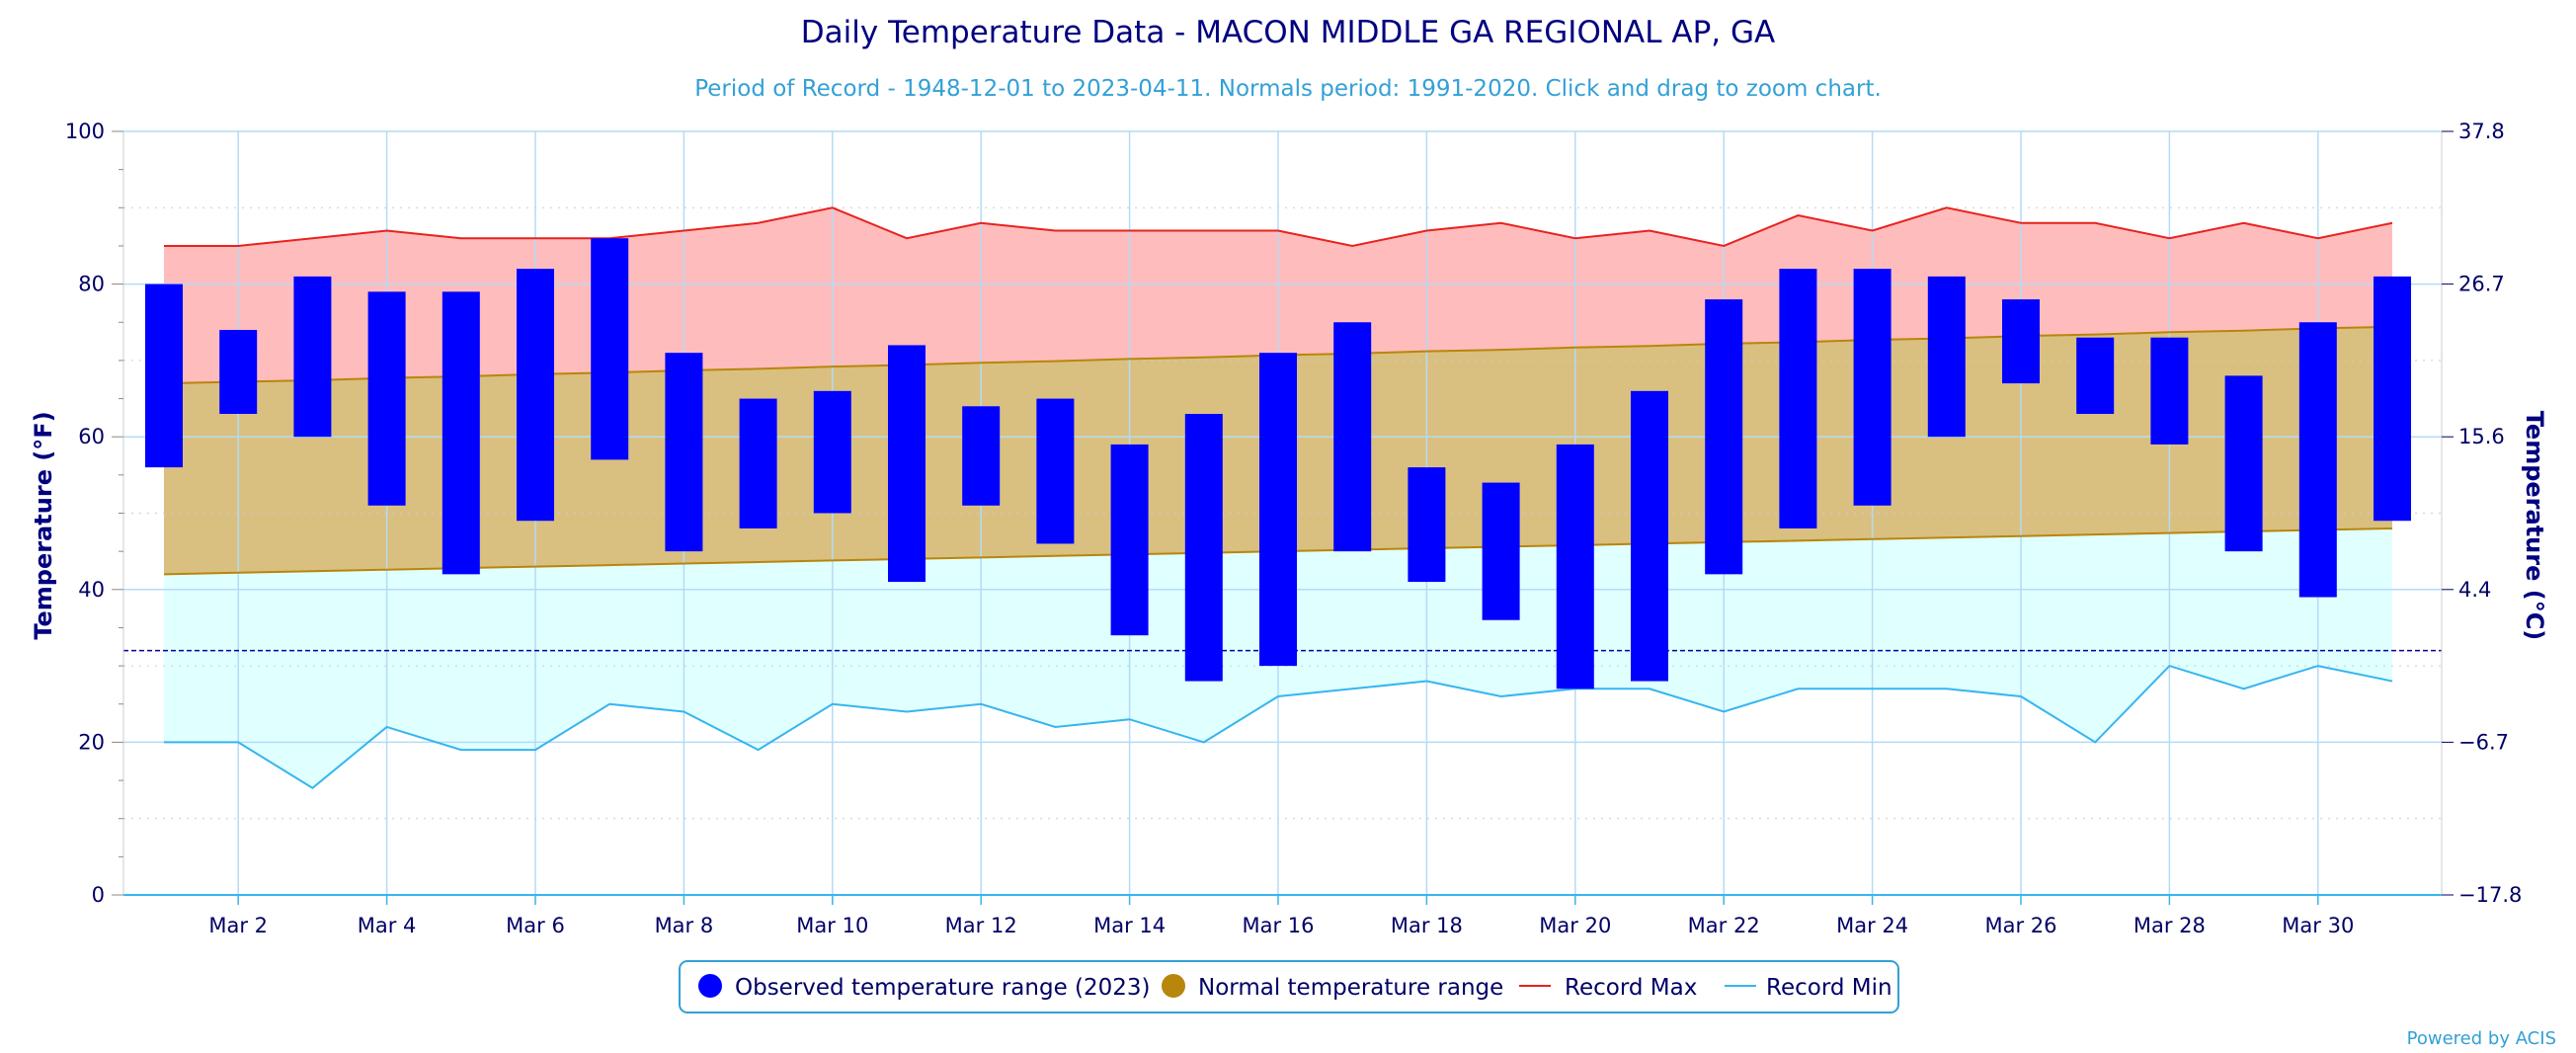  Describe the element at coordinates (2169, 925) in the screenshot. I see `x-tick-label: Mar 28` at that location.